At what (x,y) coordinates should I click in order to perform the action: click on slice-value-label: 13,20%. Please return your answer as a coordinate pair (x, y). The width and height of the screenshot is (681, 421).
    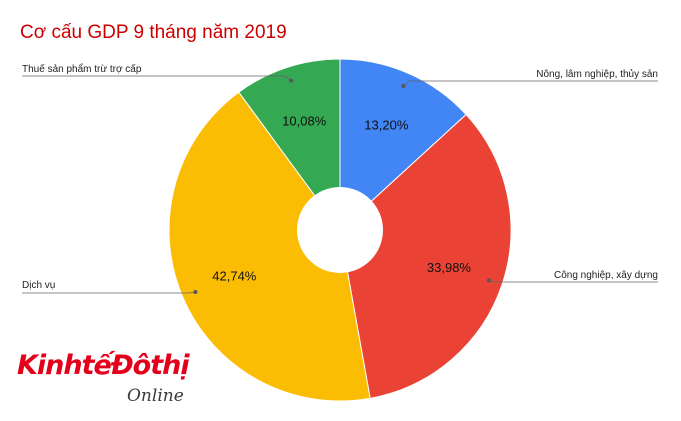
    Looking at the image, I should click on (386, 125).